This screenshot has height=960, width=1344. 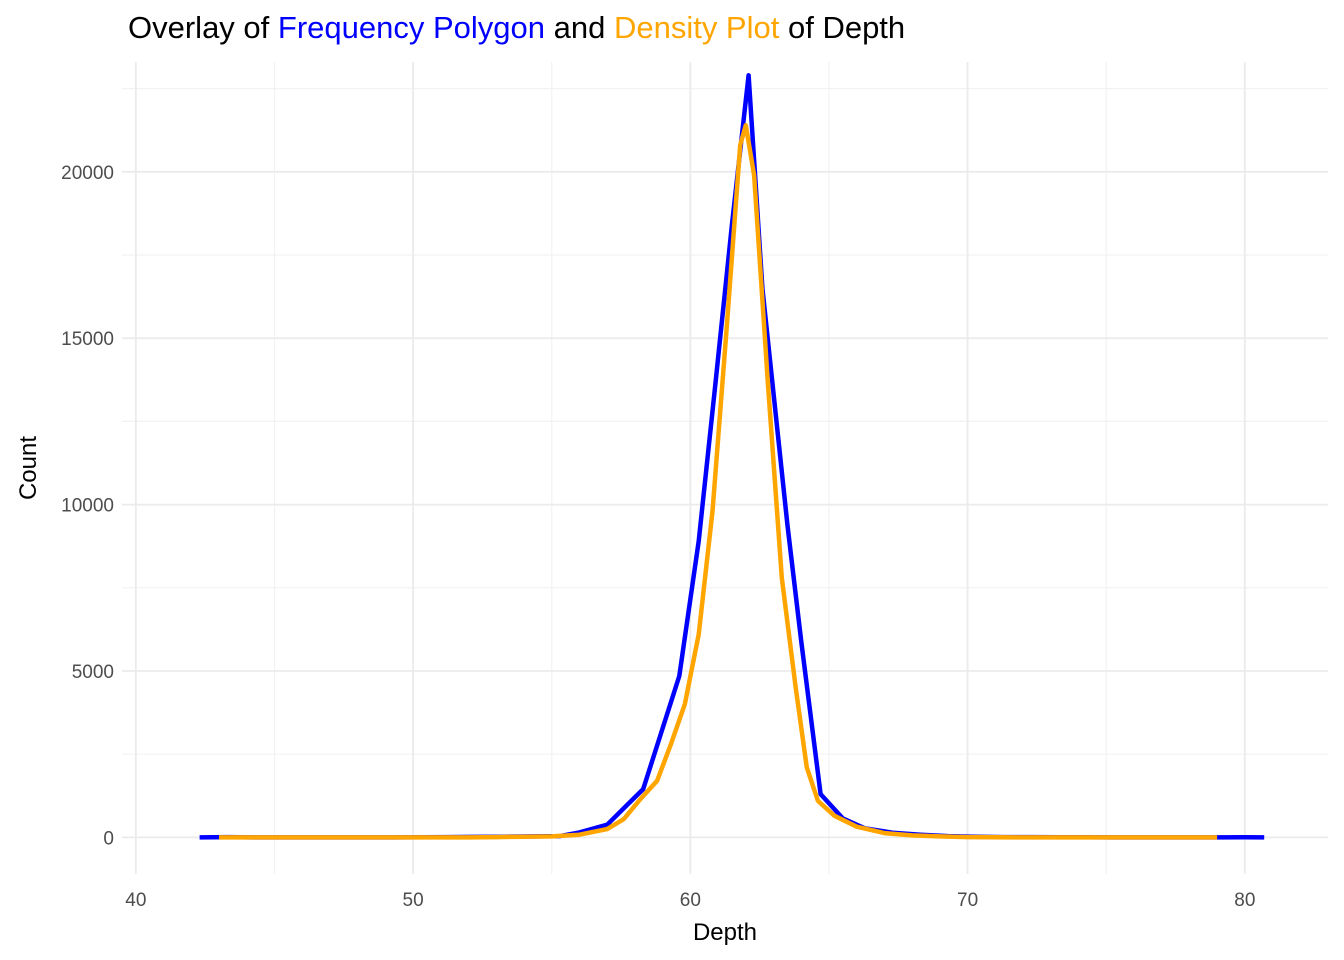 What do you see at coordinates (203, 27) in the screenshot?
I see `title-segment: Overlay of` at bounding box center [203, 27].